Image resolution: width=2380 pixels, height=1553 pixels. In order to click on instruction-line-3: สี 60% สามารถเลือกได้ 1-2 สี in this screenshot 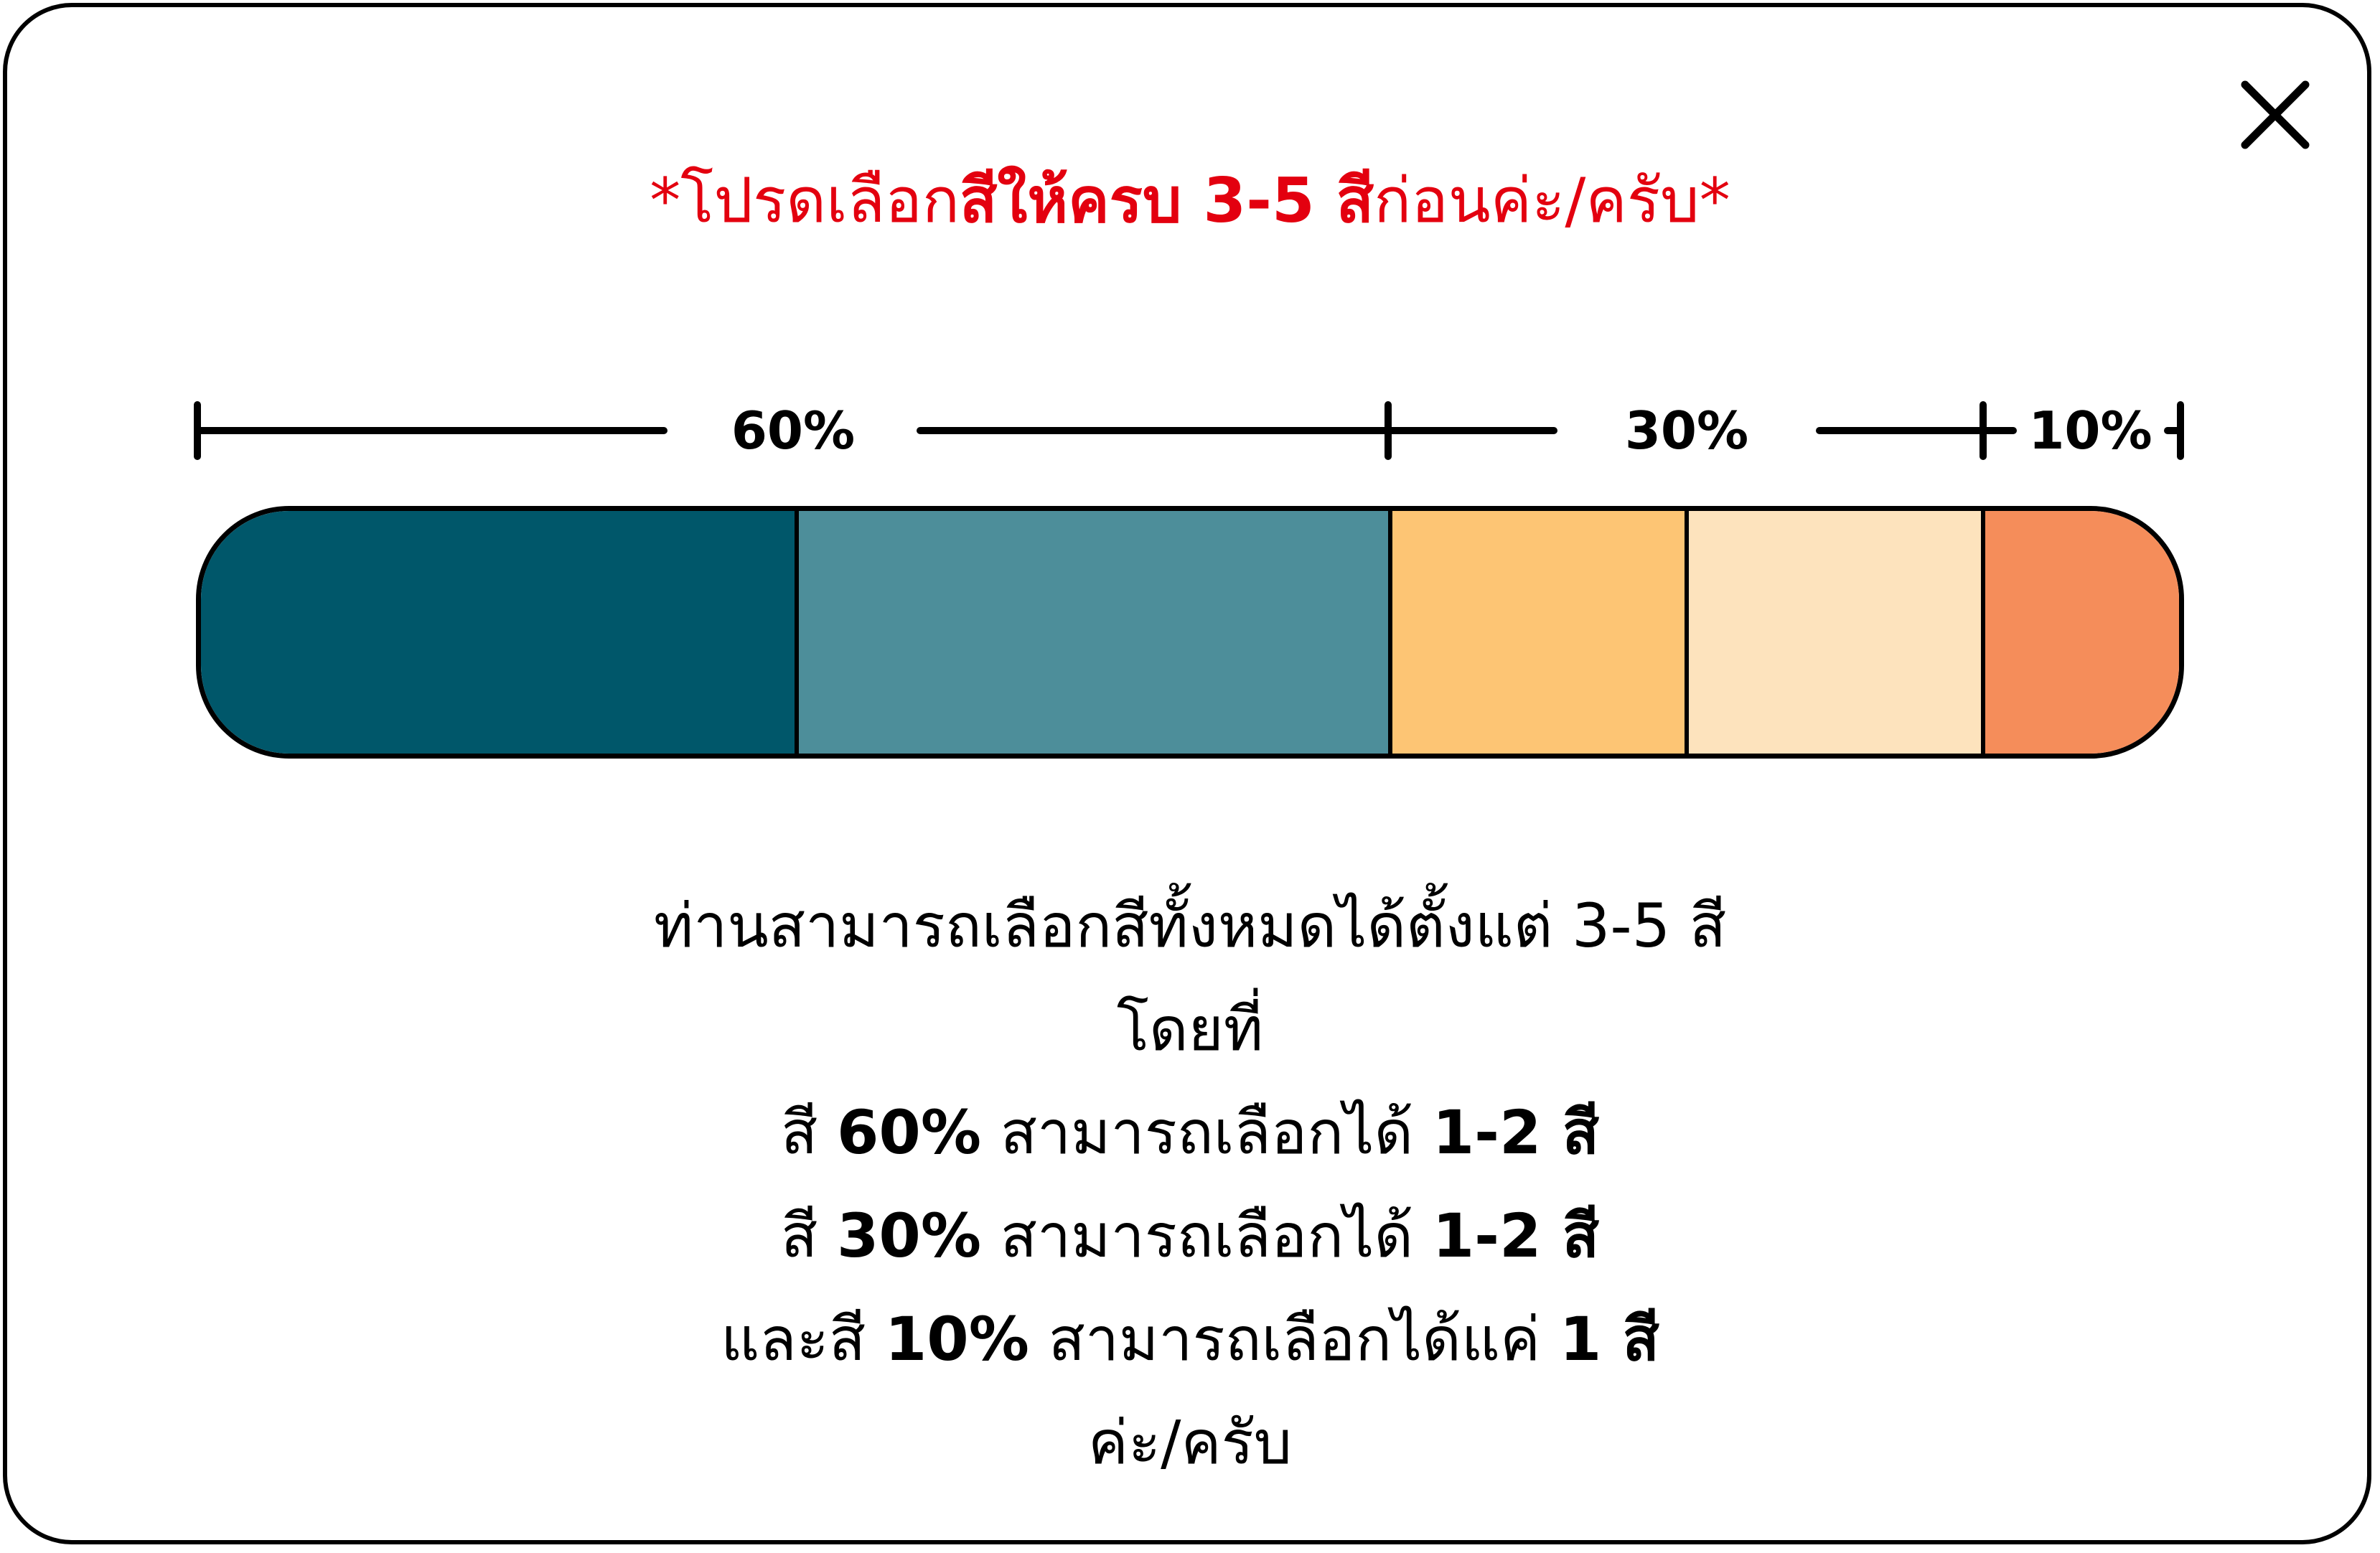, I will do `click(1190, 1132)`.